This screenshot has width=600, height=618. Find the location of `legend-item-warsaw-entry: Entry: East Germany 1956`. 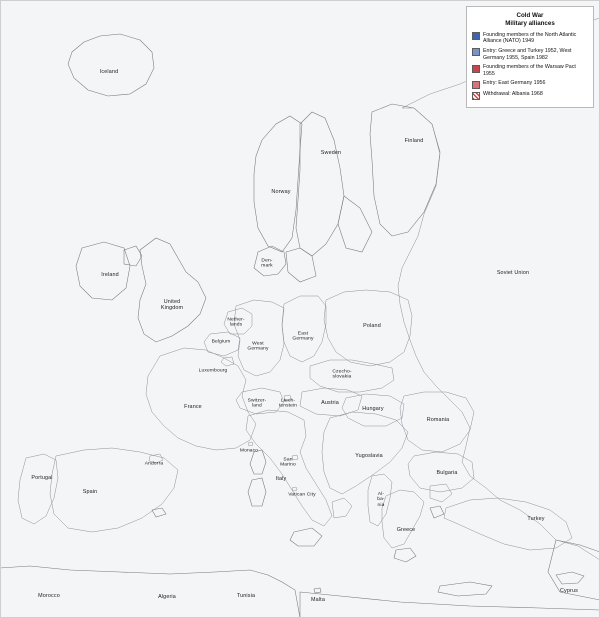

legend-item-warsaw-entry: Entry: East Germany 1956 is located at coordinates (530, 84).